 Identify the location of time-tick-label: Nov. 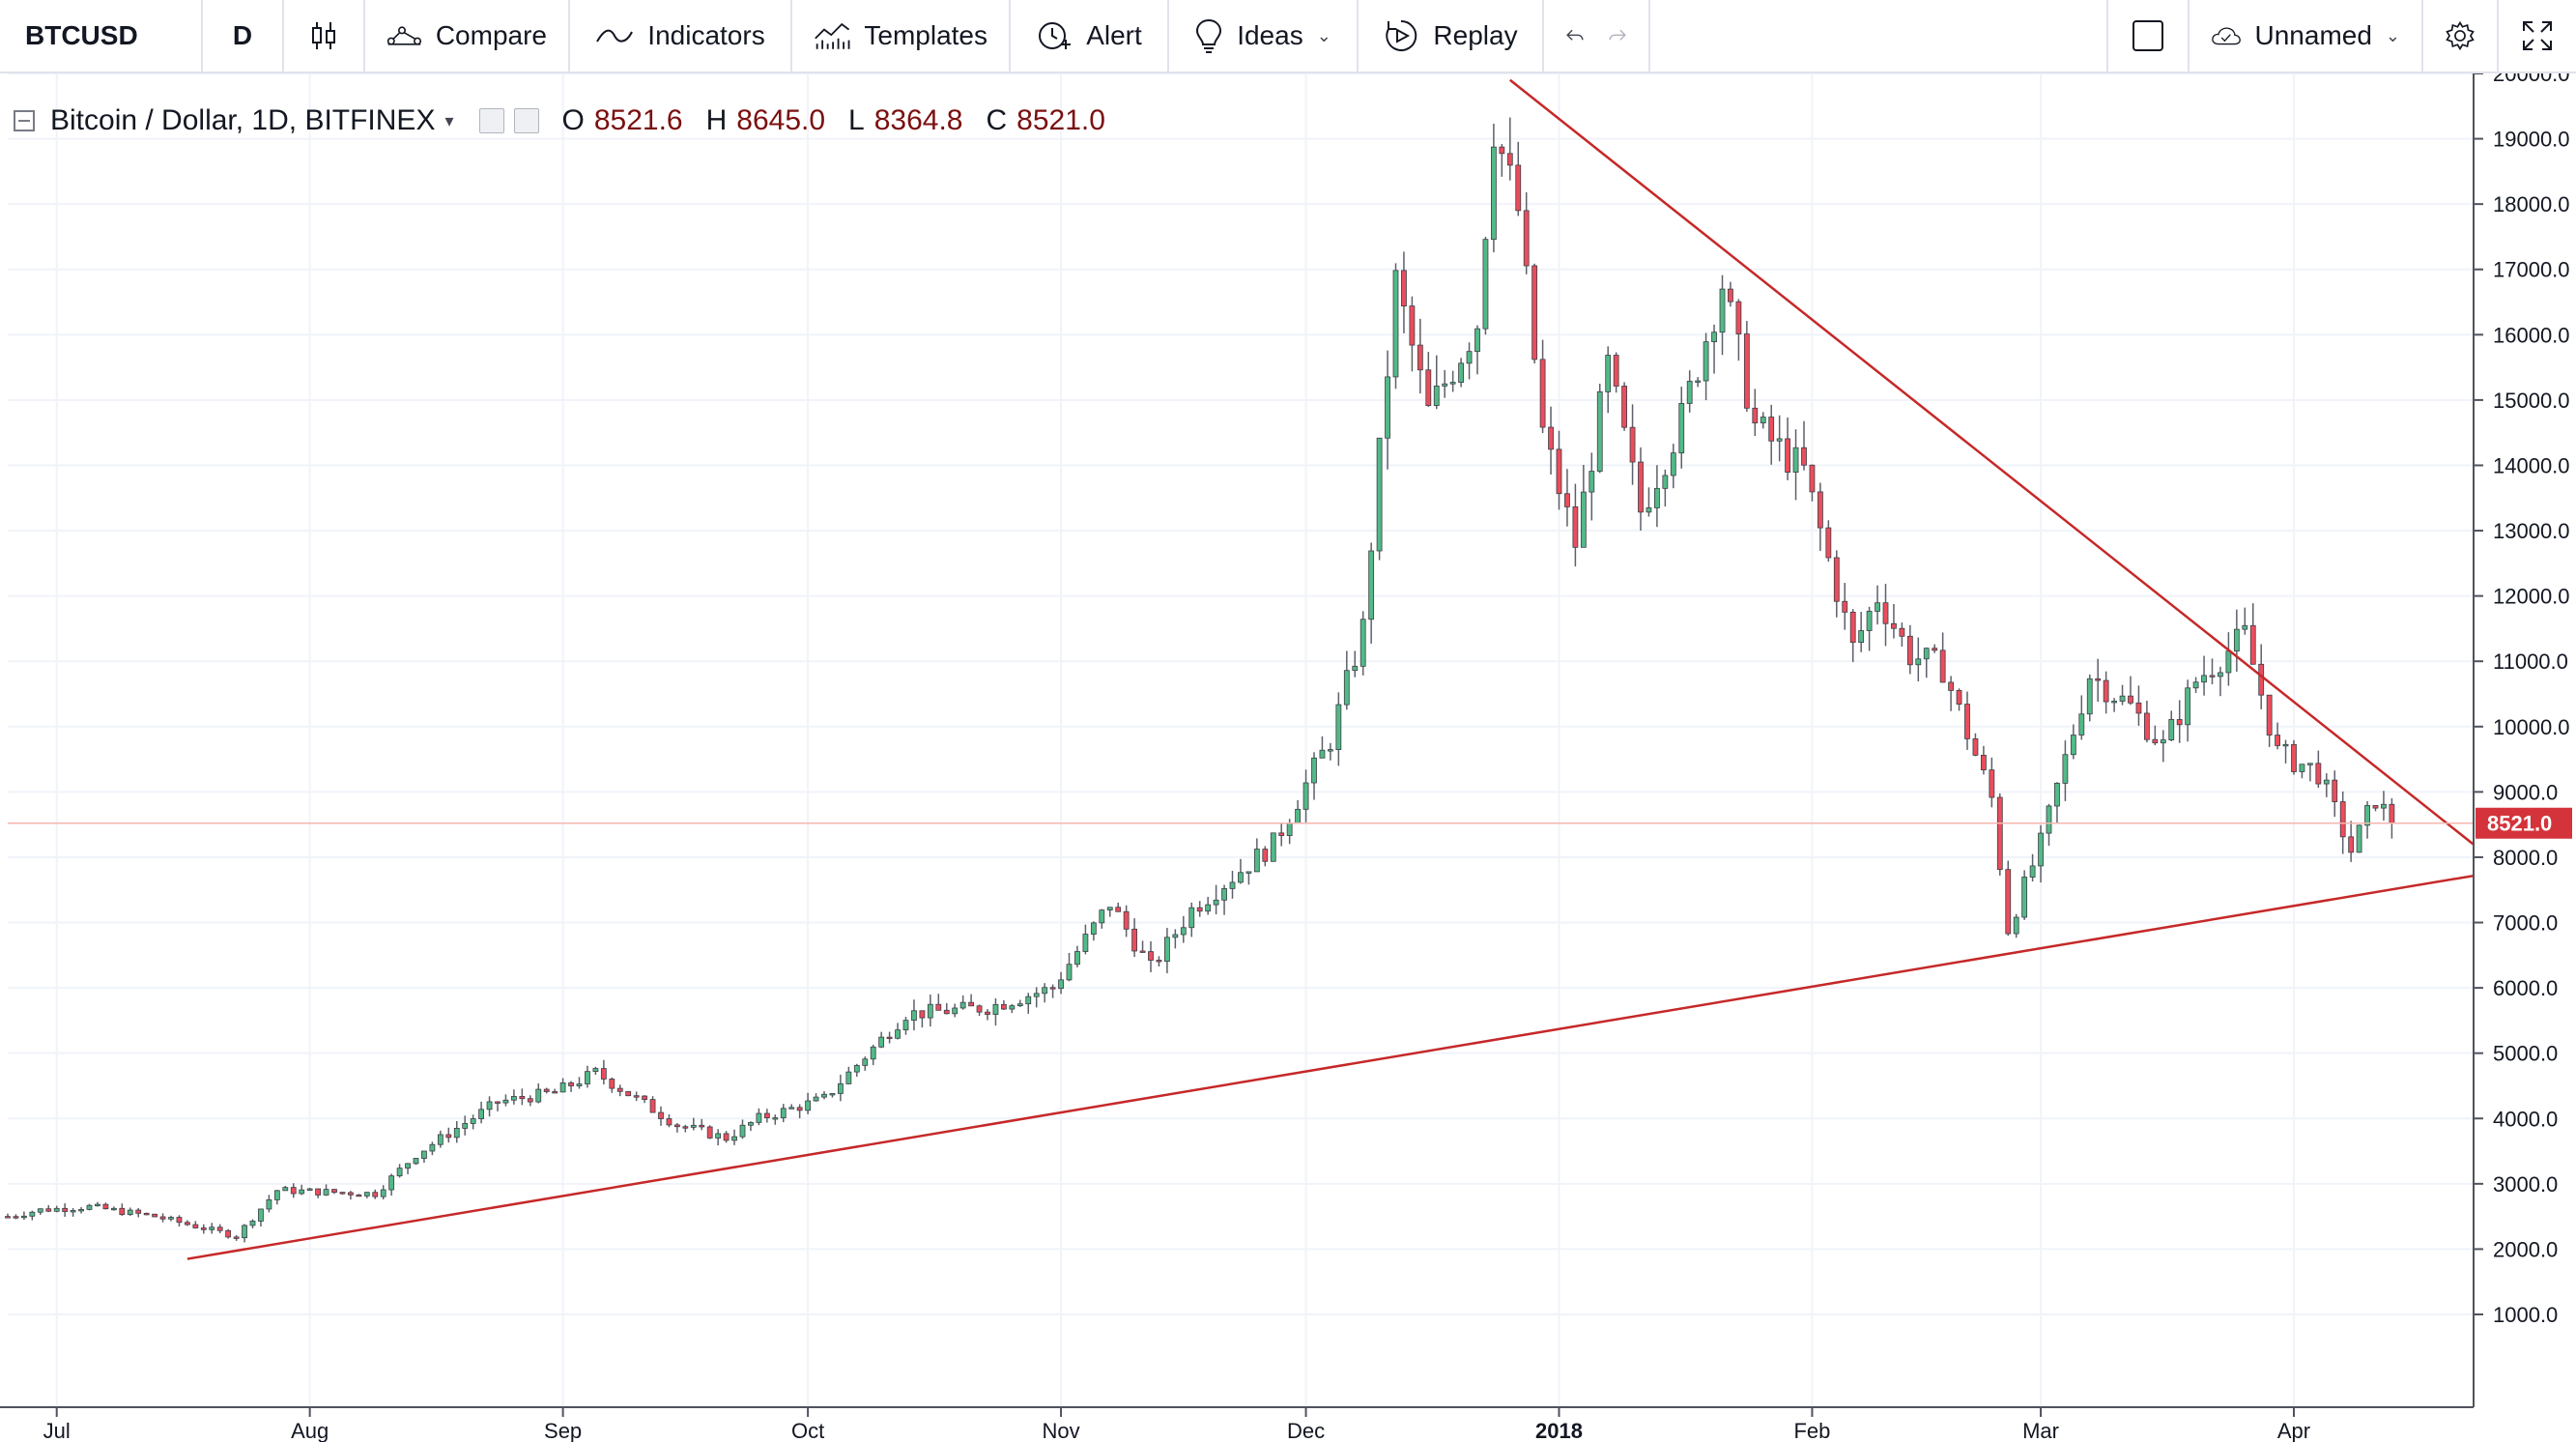
(1061, 1430).